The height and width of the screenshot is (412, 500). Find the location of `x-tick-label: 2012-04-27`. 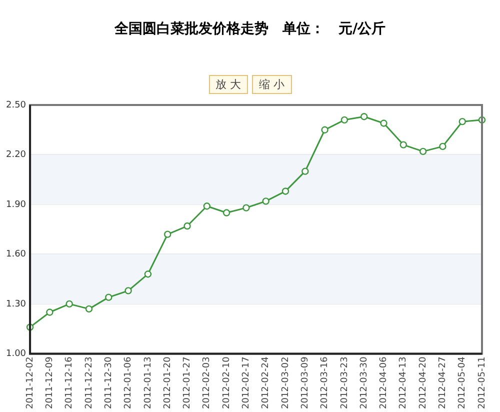

x-tick-label: 2012-04-27 is located at coordinates (443, 383).